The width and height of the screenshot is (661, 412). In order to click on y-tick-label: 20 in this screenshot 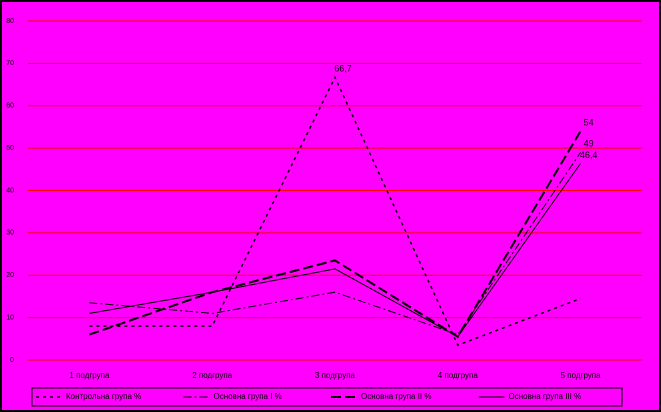, I will do `click(10, 275)`.